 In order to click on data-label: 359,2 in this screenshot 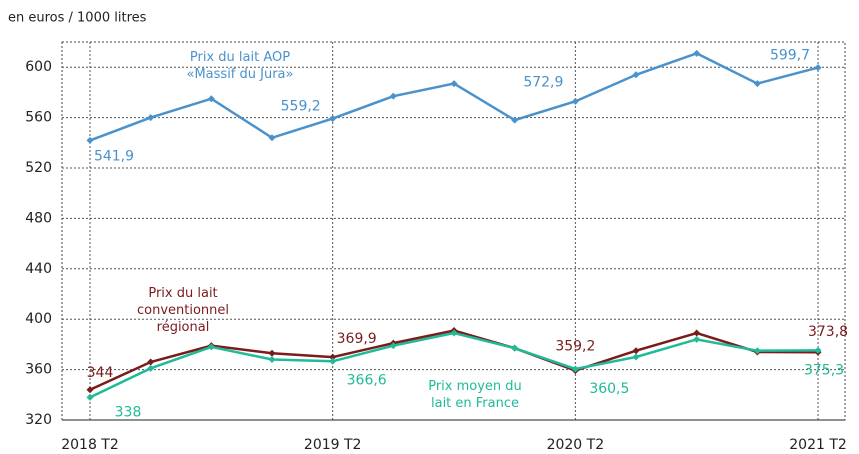, I will do `click(575, 347)`.